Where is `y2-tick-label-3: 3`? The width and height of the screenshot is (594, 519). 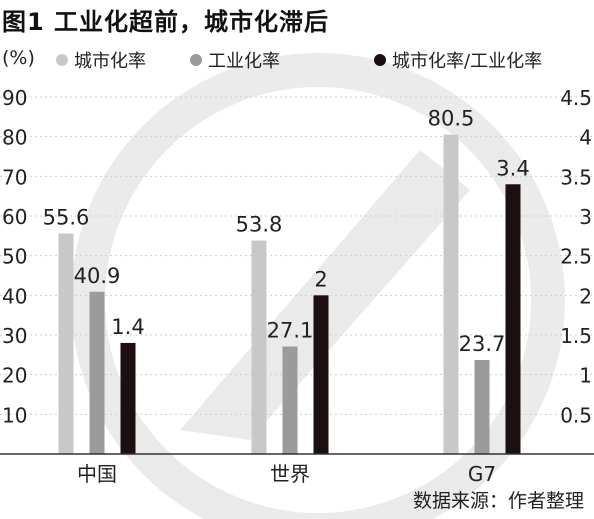
y2-tick-label-3: 3 is located at coordinates (585, 217).